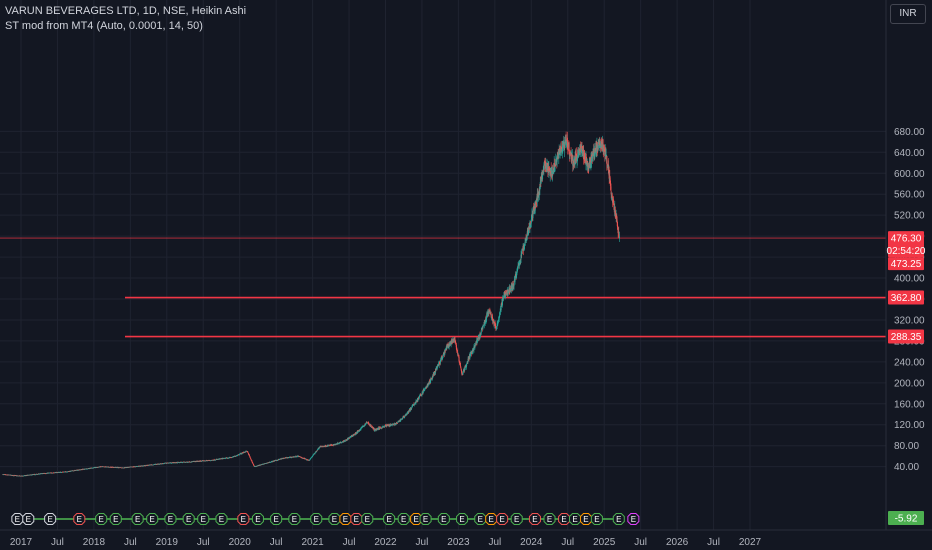  What do you see at coordinates (908, 14) in the screenshot?
I see `currency-button: INR` at bounding box center [908, 14].